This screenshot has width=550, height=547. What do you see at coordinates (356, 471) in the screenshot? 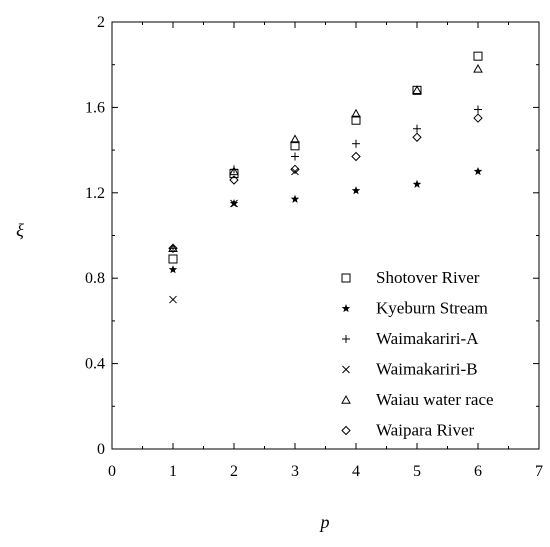
I see `x-tick-label: 4` at bounding box center [356, 471].